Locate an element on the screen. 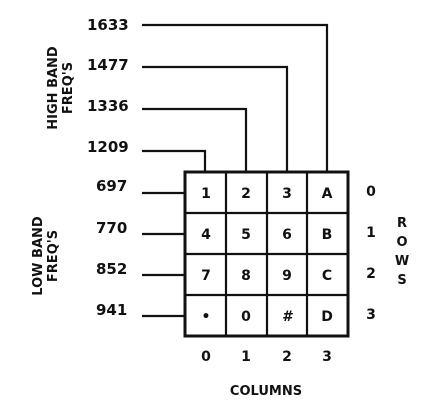 The height and width of the screenshot is (408, 425). key-5: 5 is located at coordinates (246, 235).